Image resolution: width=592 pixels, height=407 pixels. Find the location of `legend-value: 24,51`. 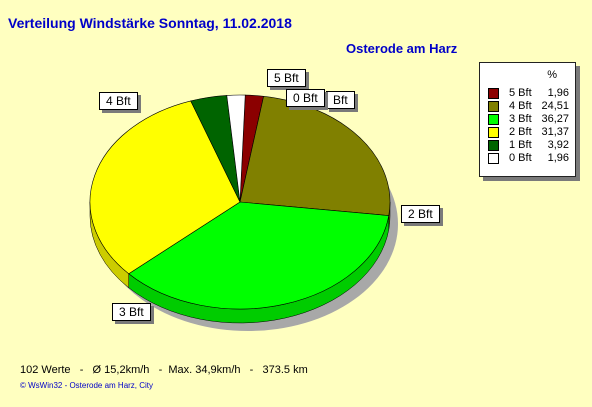

legend-value: 24,51 is located at coordinates (555, 106).